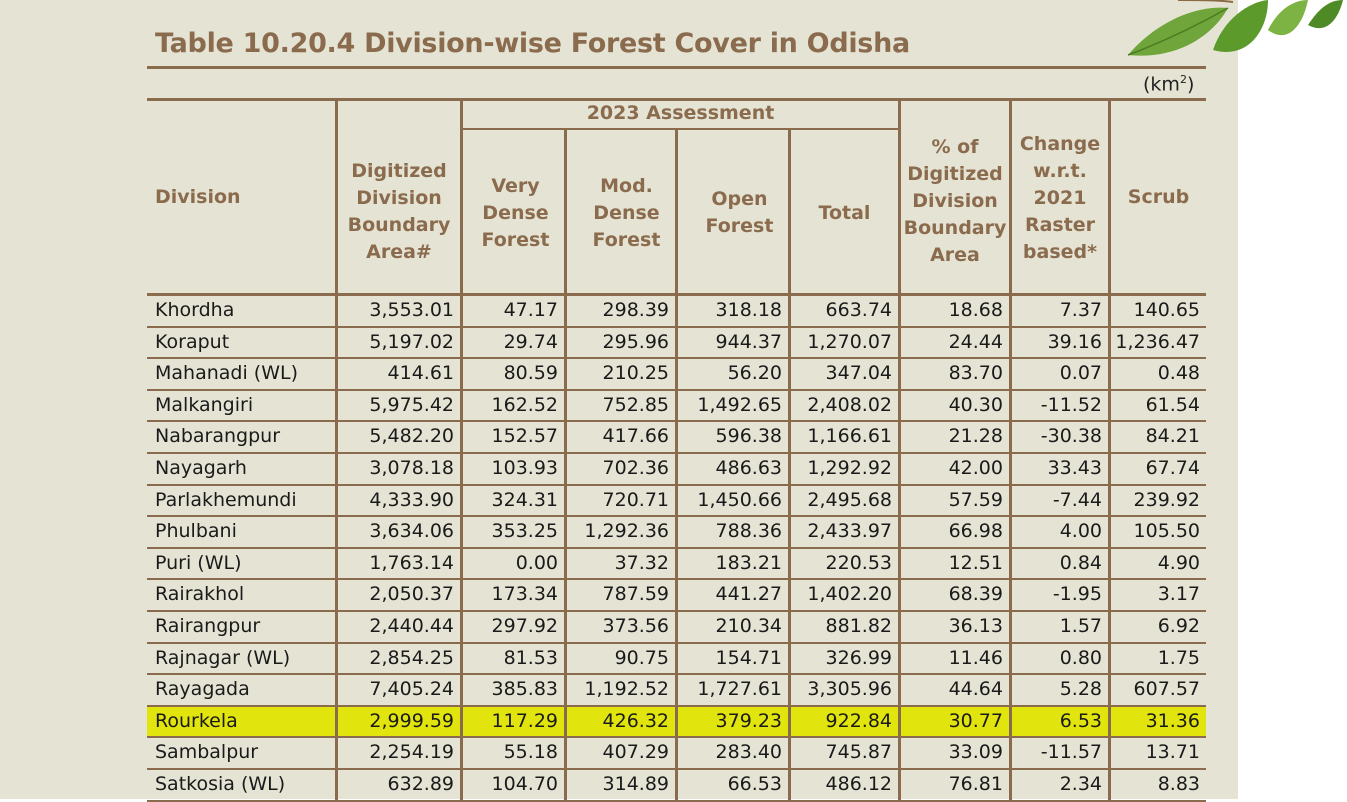 This screenshot has width=1347, height=802. What do you see at coordinates (748, 720) in the screenshot?
I see `cell-of: 379.23` at bounding box center [748, 720].